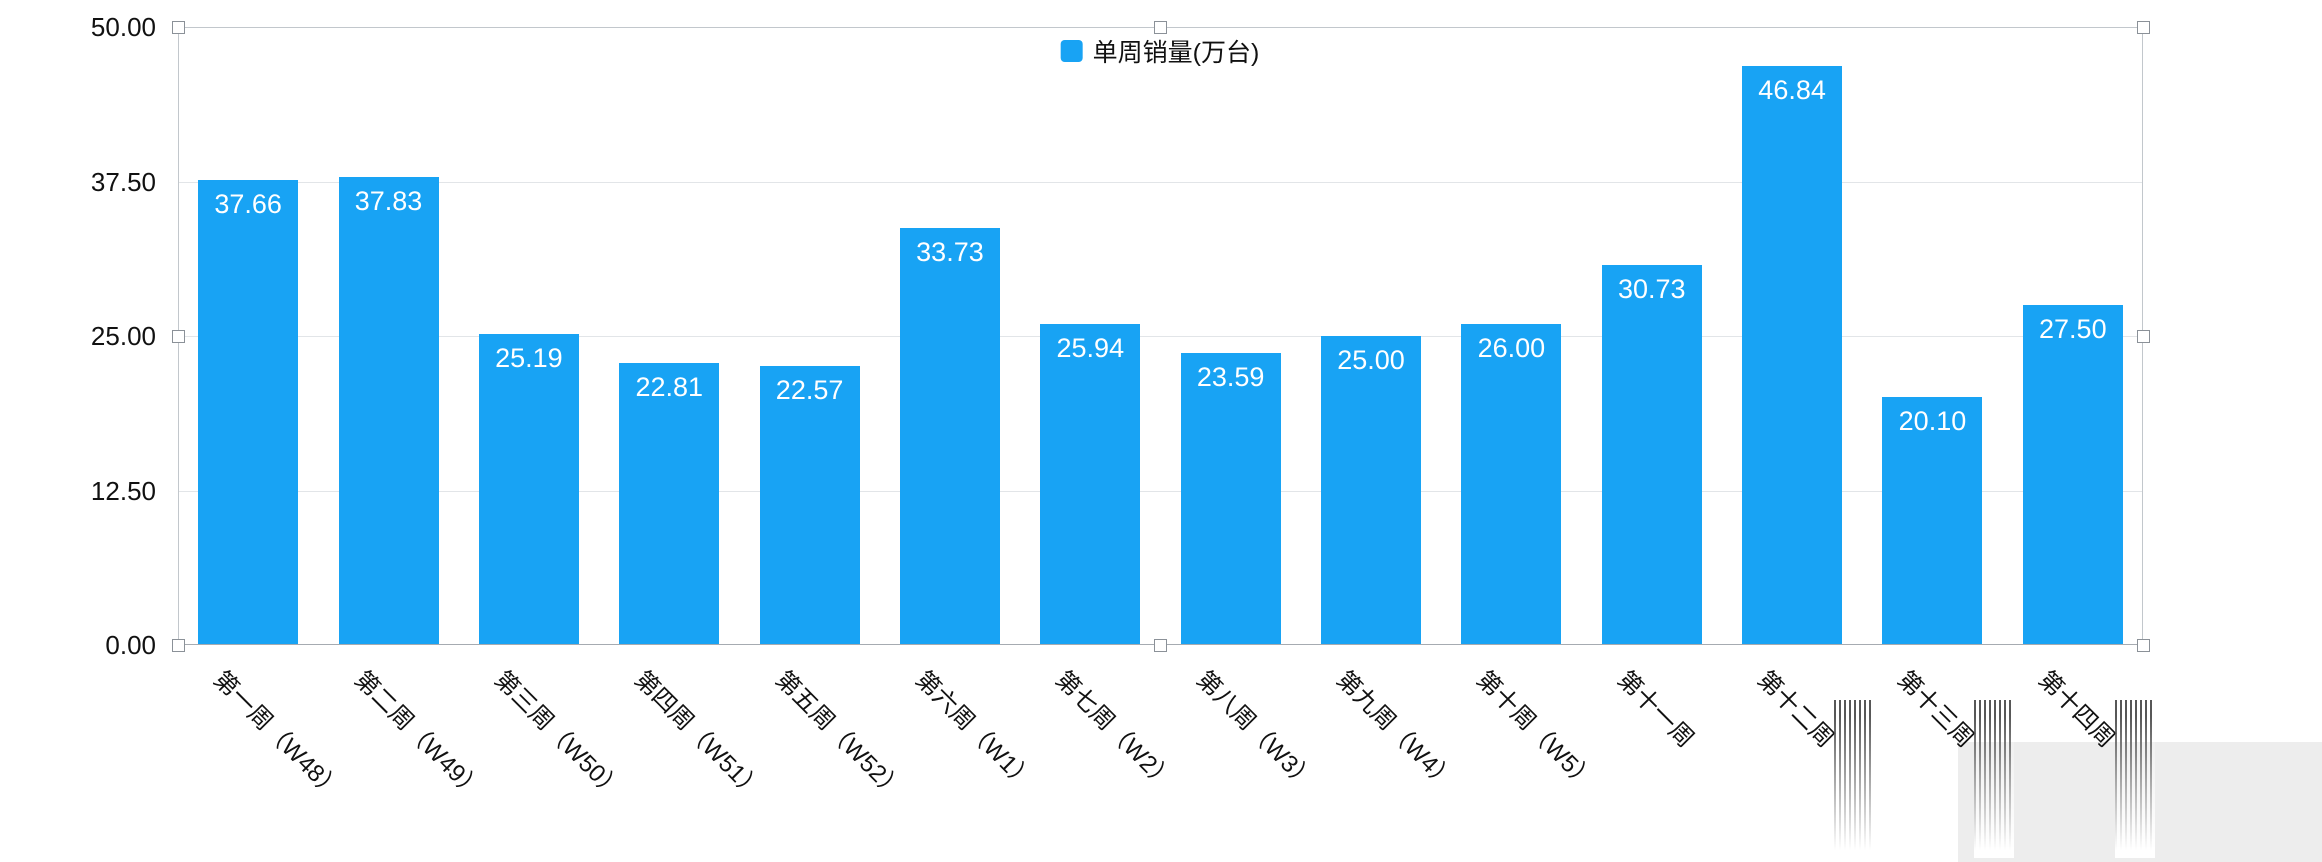 This screenshot has width=2322, height=862. I want to click on bar-value-label: 26.00, so click(1511, 347).